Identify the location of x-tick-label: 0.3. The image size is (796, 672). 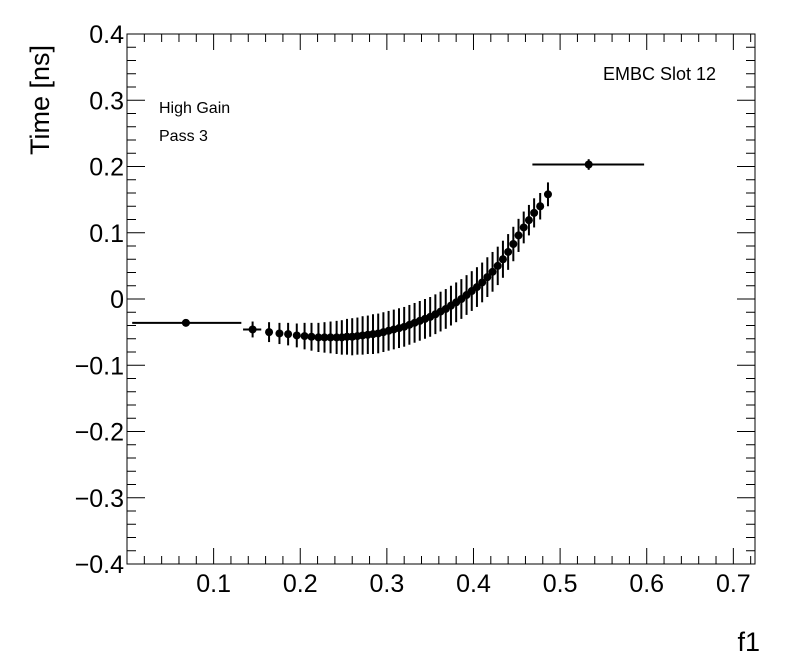
(386, 584).